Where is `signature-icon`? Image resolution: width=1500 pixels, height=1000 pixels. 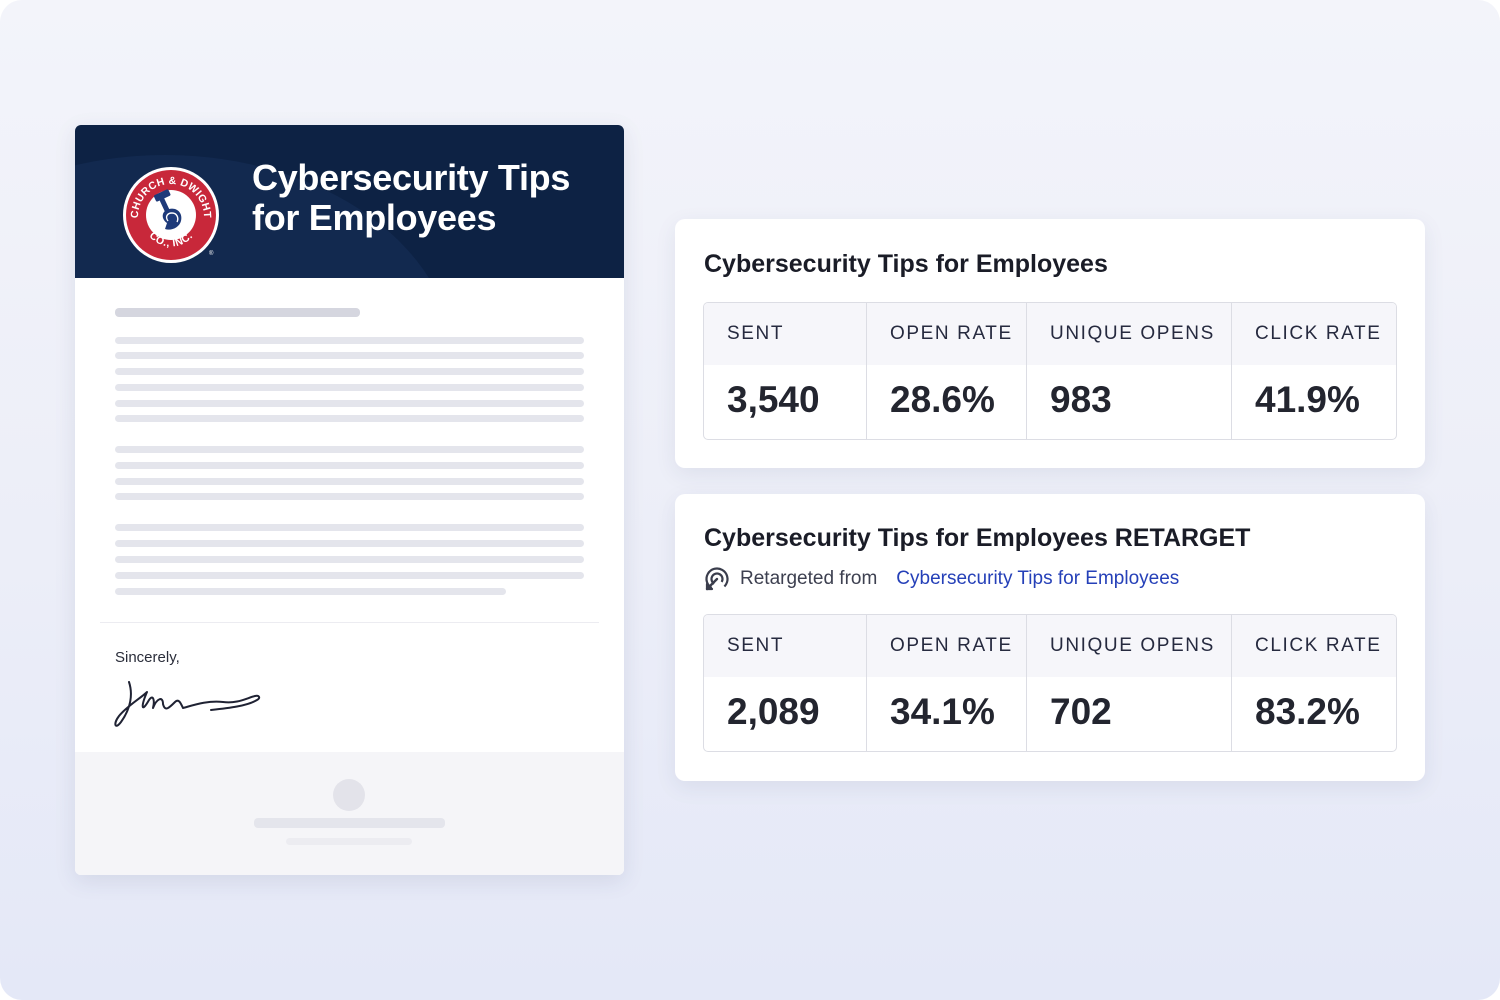 signature-icon is located at coordinates (187, 704).